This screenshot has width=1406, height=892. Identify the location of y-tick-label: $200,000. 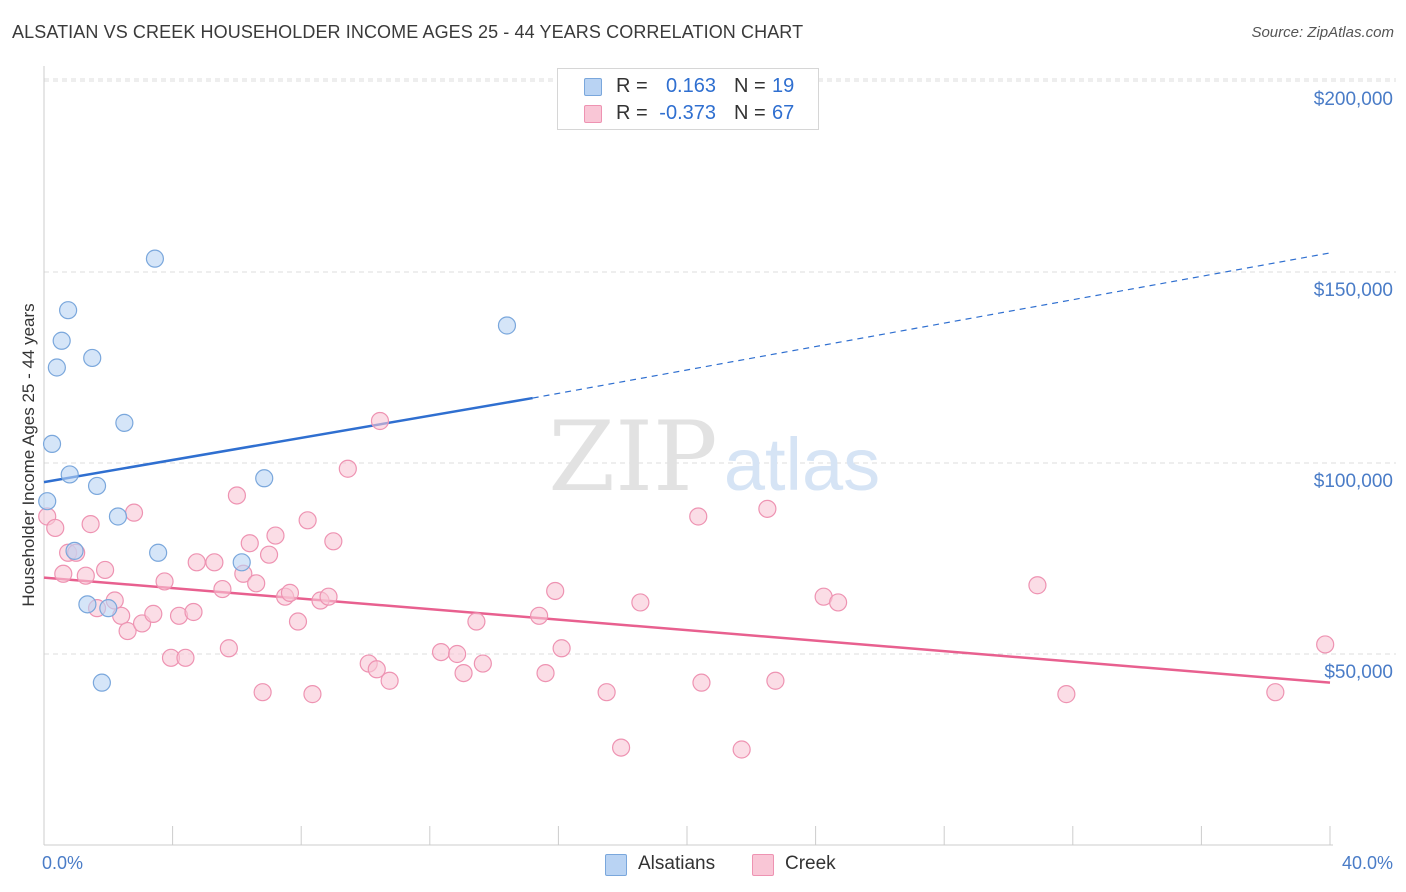
(1353, 99).